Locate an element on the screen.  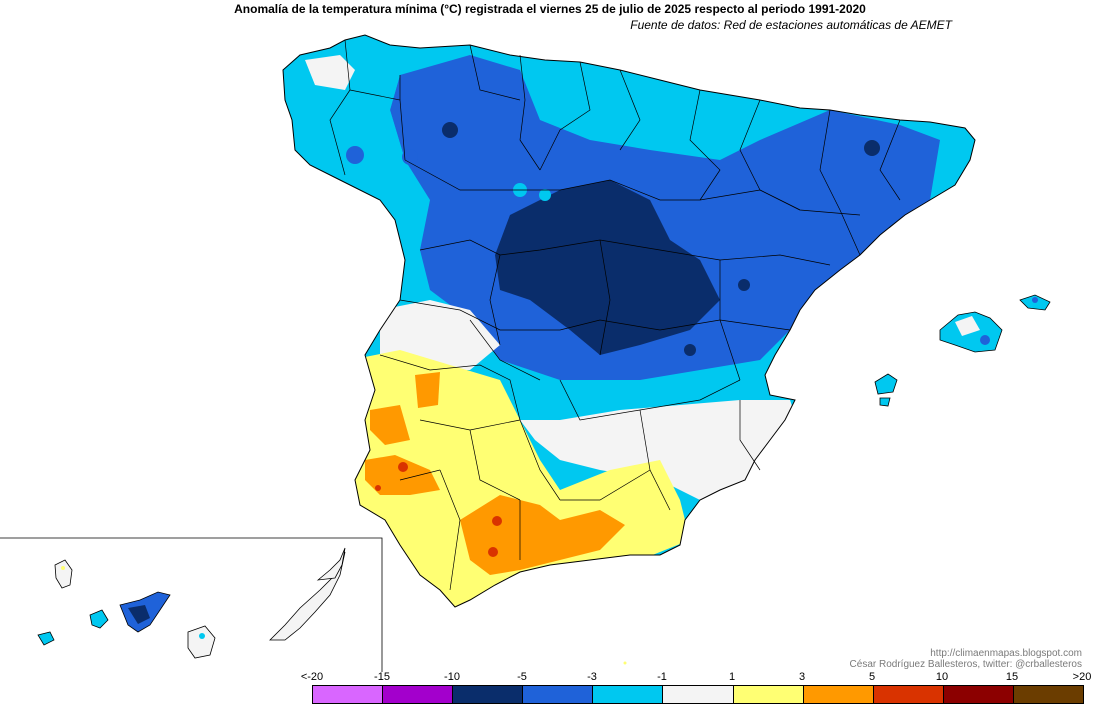
legend-tick: 5 is located at coordinates (872, 677).